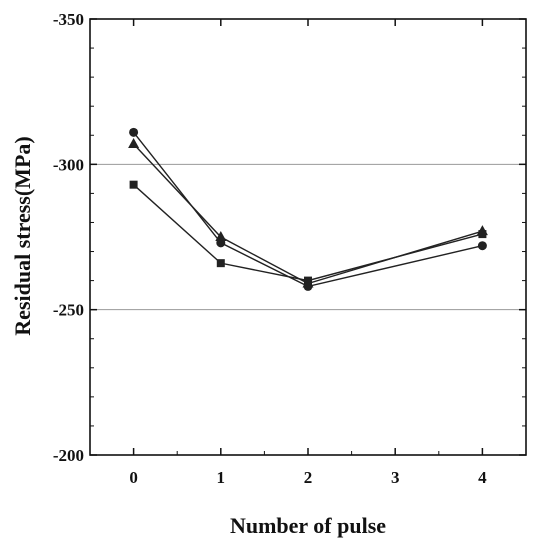  Describe the element at coordinates (68, 164) in the screenshot. I see `y-tick-label: -300` at that location.